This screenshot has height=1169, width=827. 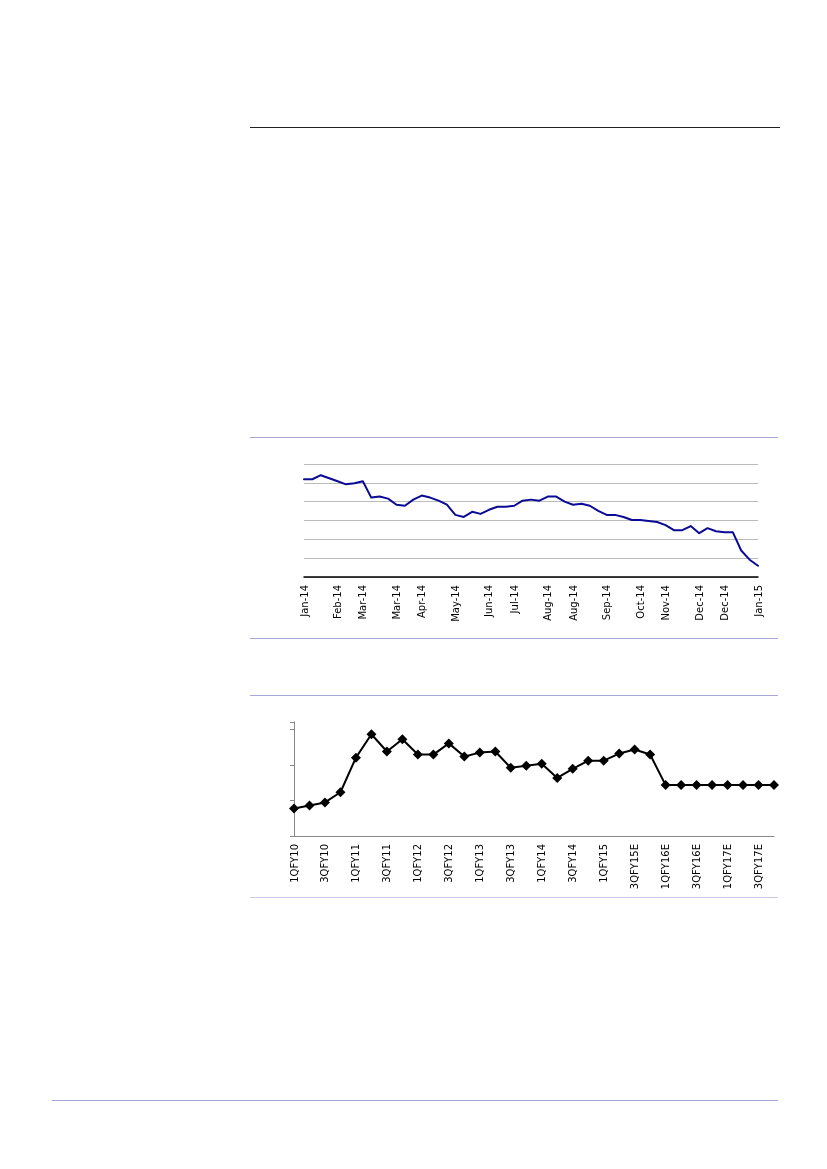 What do you see at coordinates (418, 863) in the screenshot?
I see `x-tick-label: 1QFY12` at bounding box center [418, 863].